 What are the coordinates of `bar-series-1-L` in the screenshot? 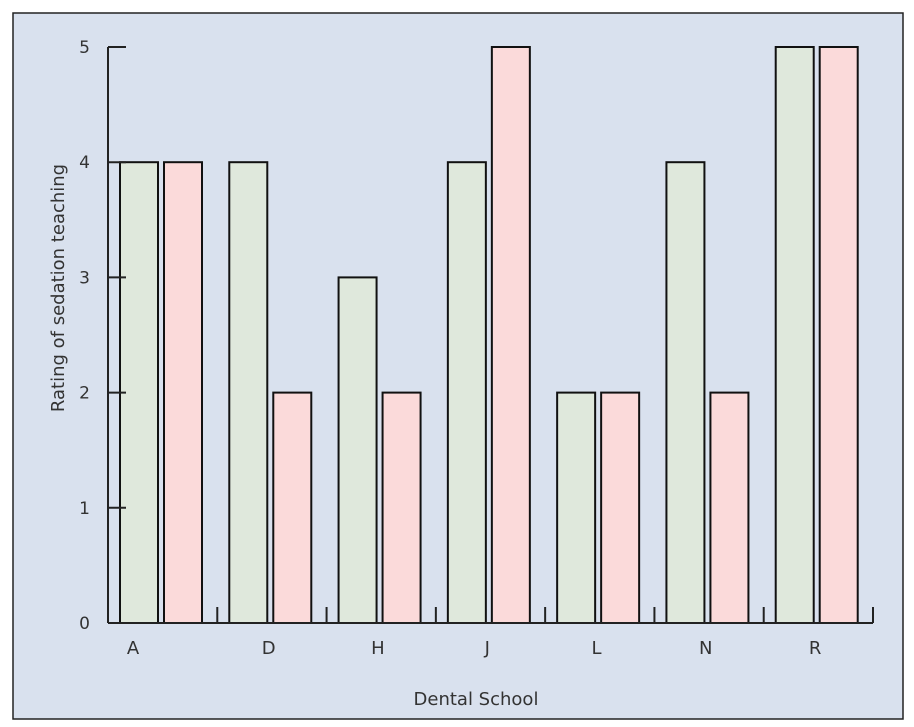 It's located at (576, 507).